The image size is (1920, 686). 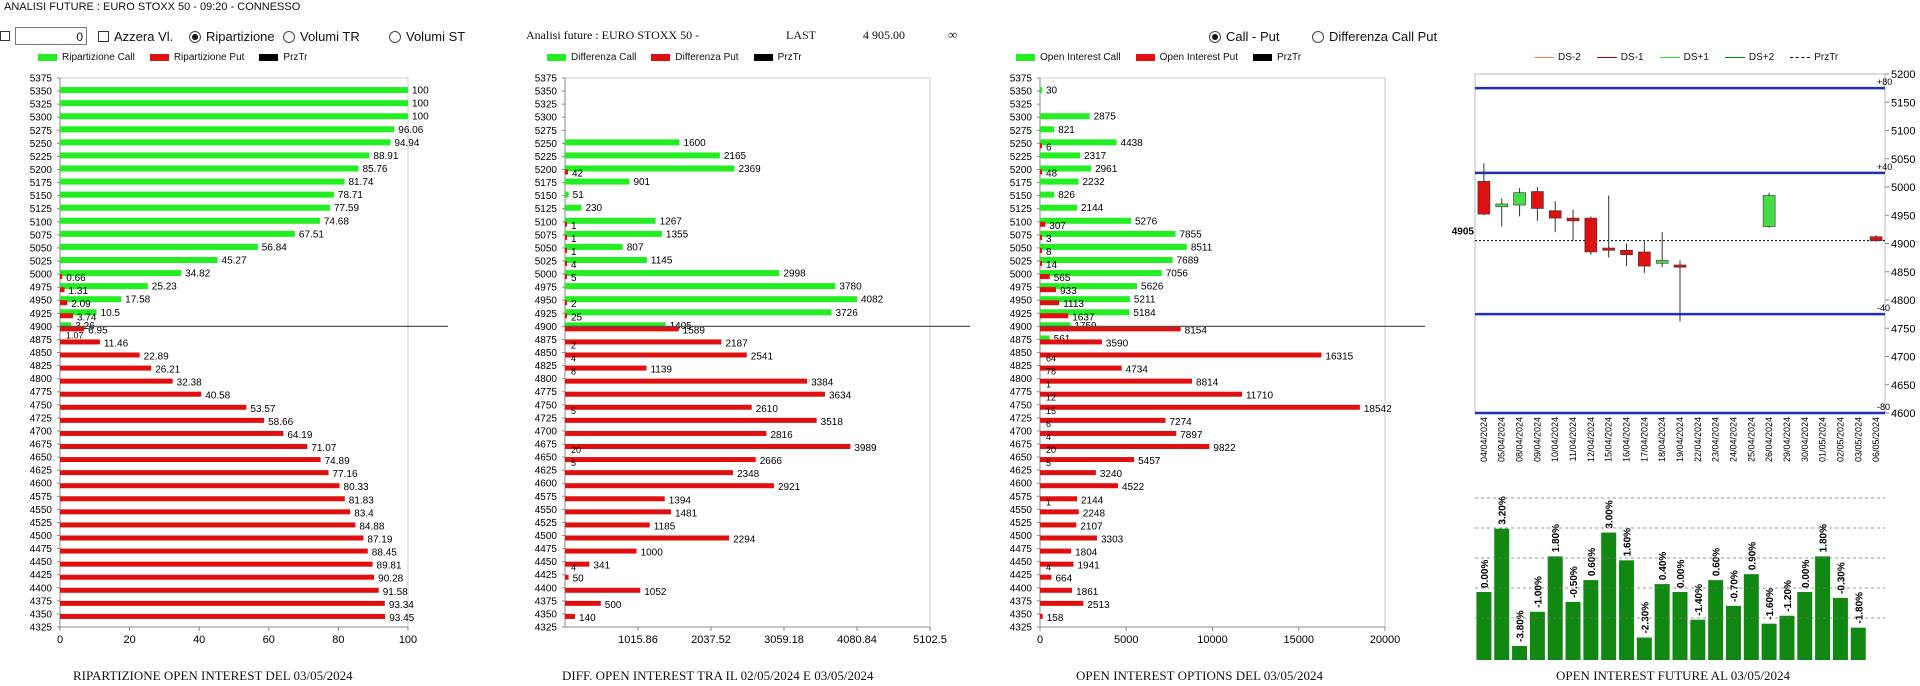 I want to click on candle-frame, so click(x=1680, y=243).